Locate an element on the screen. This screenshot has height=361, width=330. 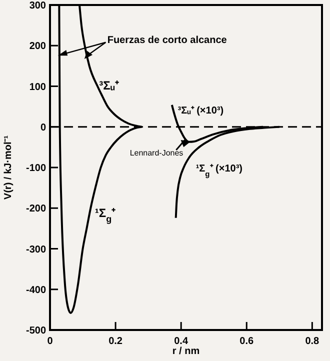
annotation: Fuerzas de corto alcance is located at coordinates (167, 40).